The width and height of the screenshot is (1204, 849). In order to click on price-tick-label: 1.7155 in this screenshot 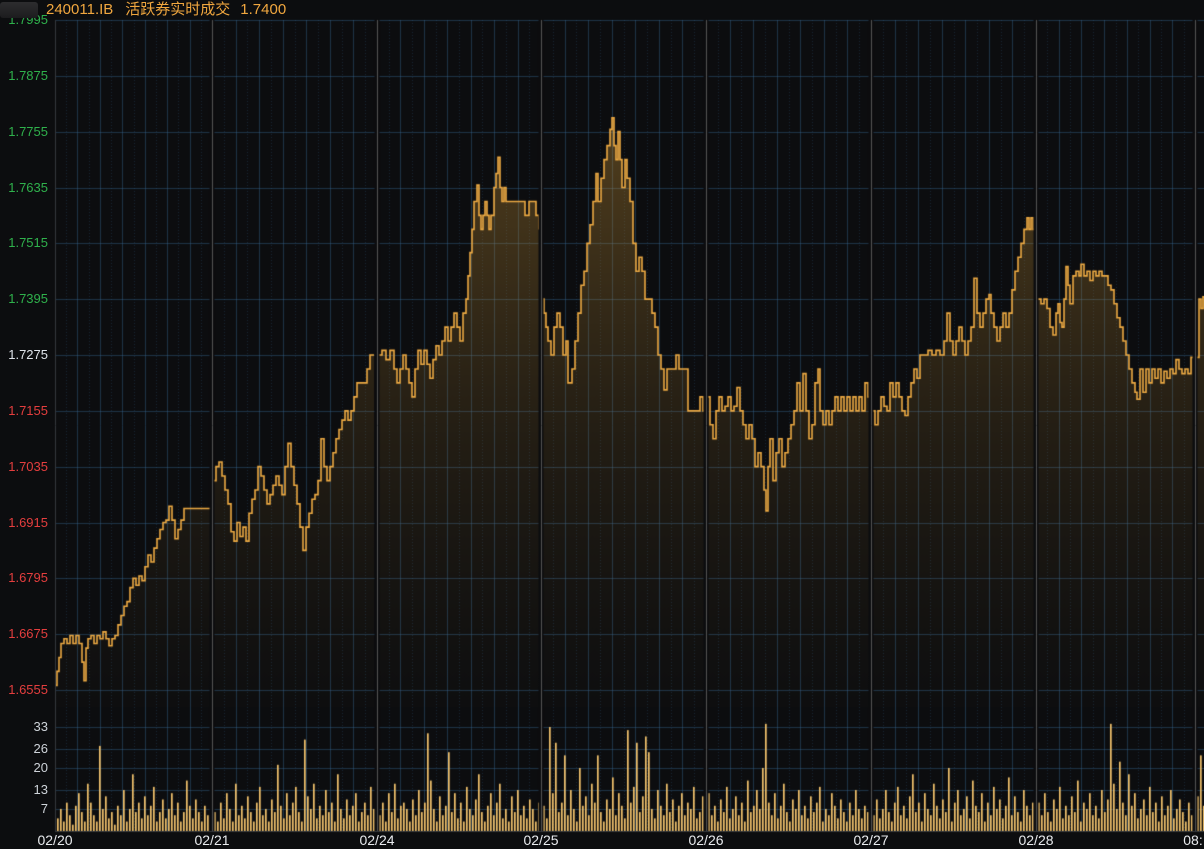, I will do `click(28, 410)`.